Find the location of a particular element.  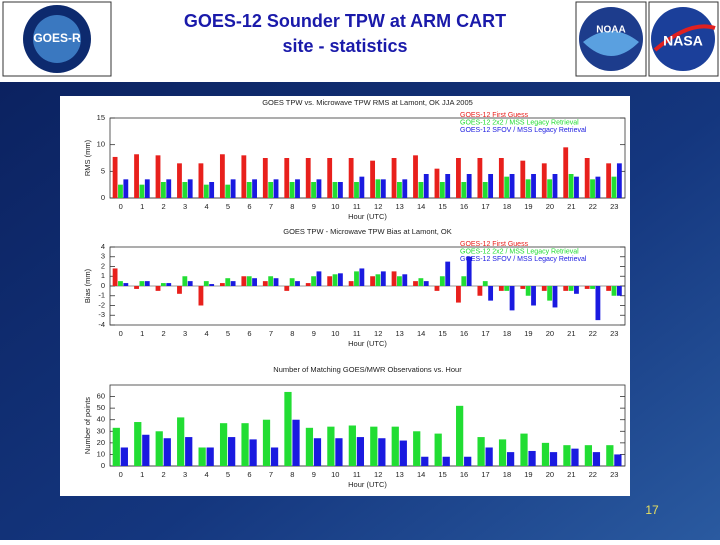

x-tick-label: 20 is located at coordinates (550, 333).